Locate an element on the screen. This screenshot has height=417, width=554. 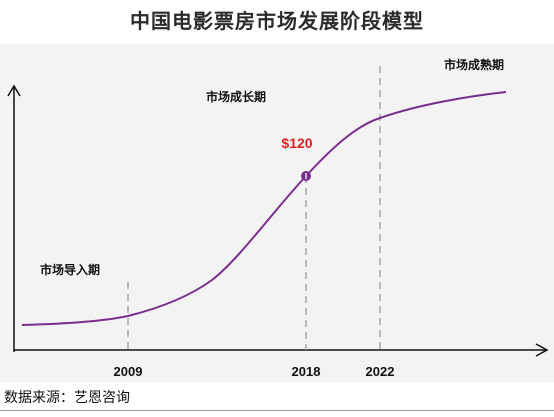
source-note: 数据来源：艺恩咨询 is located at coordinates (67, 398).